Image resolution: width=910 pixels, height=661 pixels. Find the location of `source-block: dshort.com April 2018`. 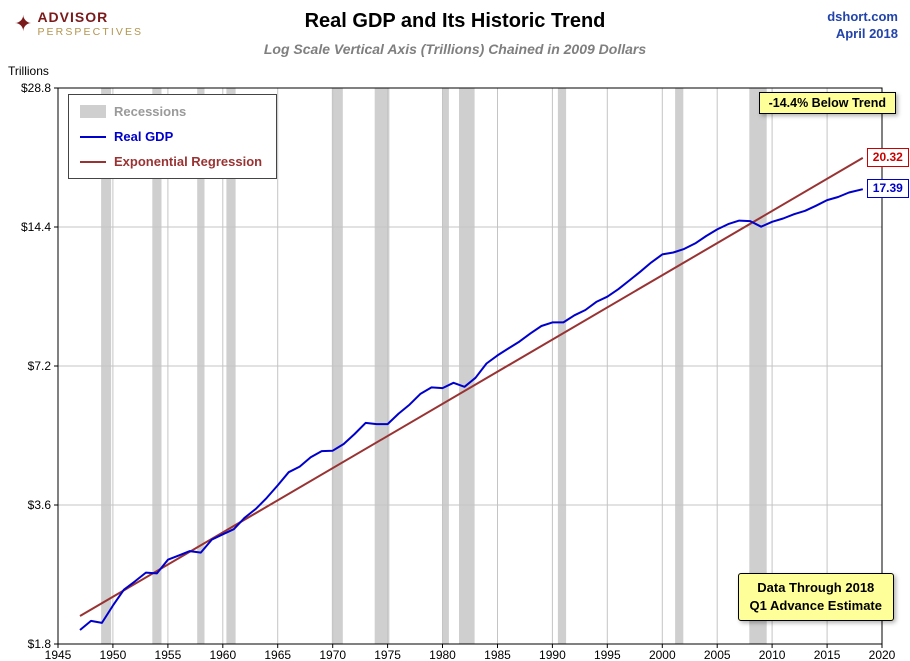

source-block: dshort.com April 2018 is located at coordinates (862, 25).